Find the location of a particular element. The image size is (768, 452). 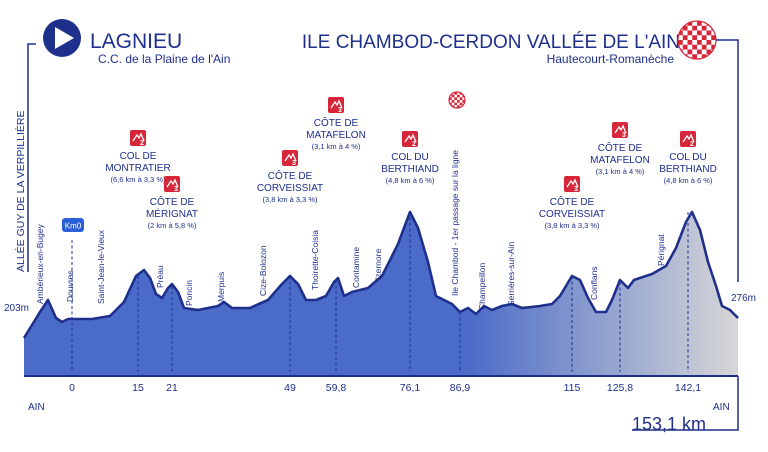

climb-detail: (3,1 km à 4 %) is located at coordinates (336, 146).